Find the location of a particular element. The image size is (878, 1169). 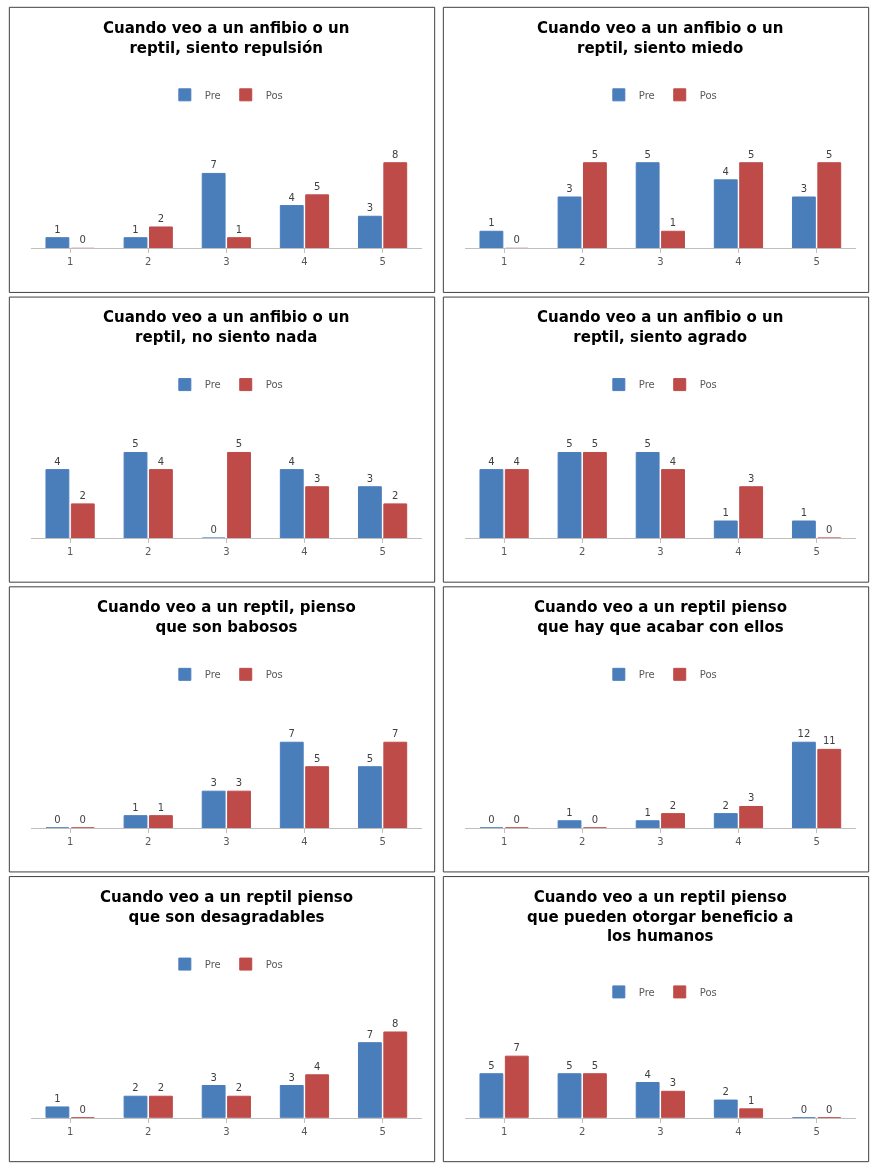

legend-label: Pos is located at coordinates (274, 385).